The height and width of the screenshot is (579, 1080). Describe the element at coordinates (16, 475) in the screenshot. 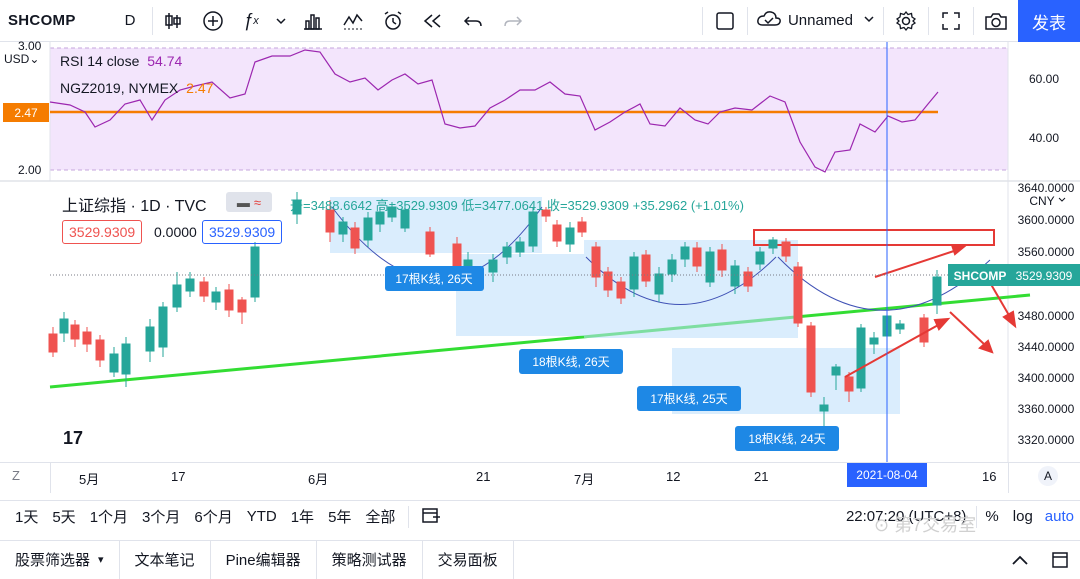

I see `zoom-reset-button: Z` at that location.